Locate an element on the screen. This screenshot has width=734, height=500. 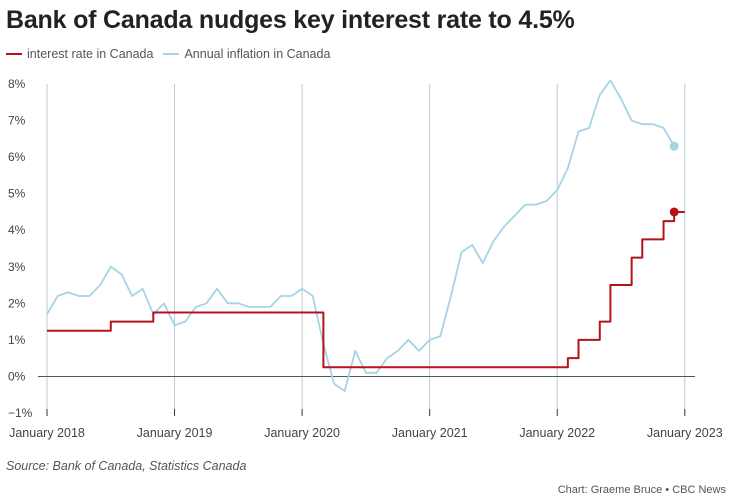
y-tick-label: 5% is located at coordinates (17, 194).